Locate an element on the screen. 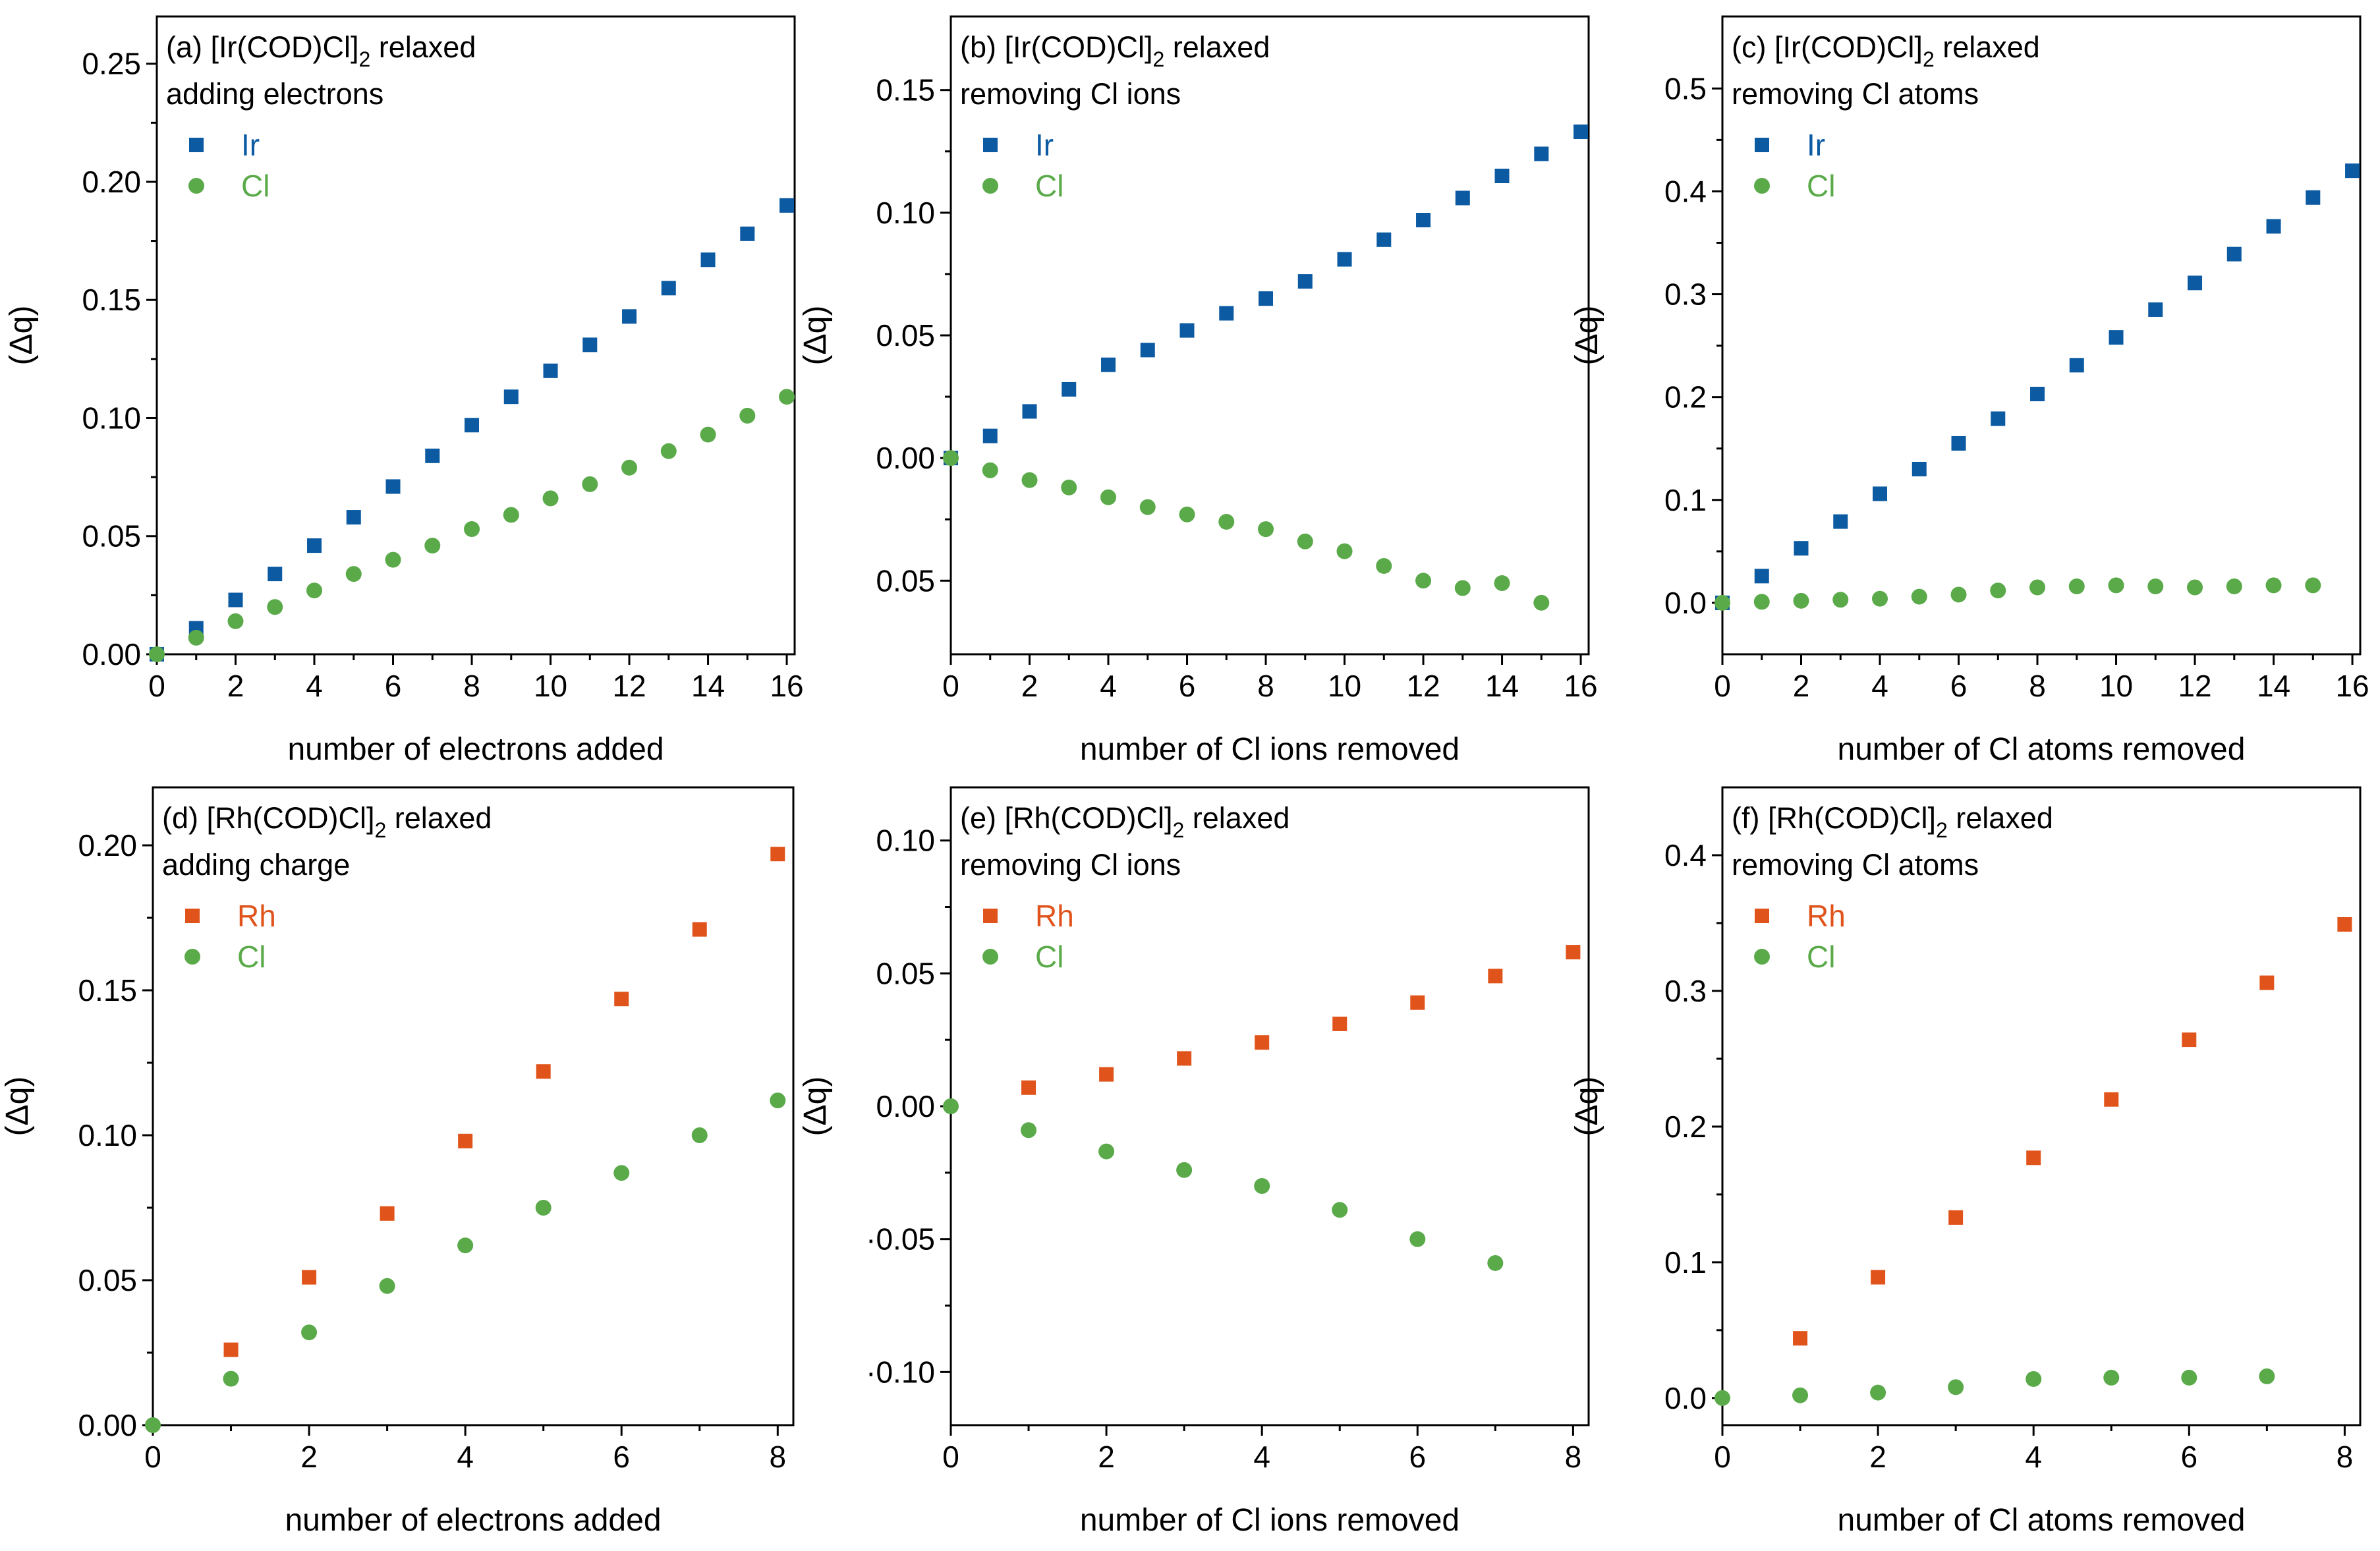 Image resolution: width=2380 pixels, height=1551 pixels. panel-title-main: (d) [Rh(COD)Cl] is located at coordinates (268, 818).